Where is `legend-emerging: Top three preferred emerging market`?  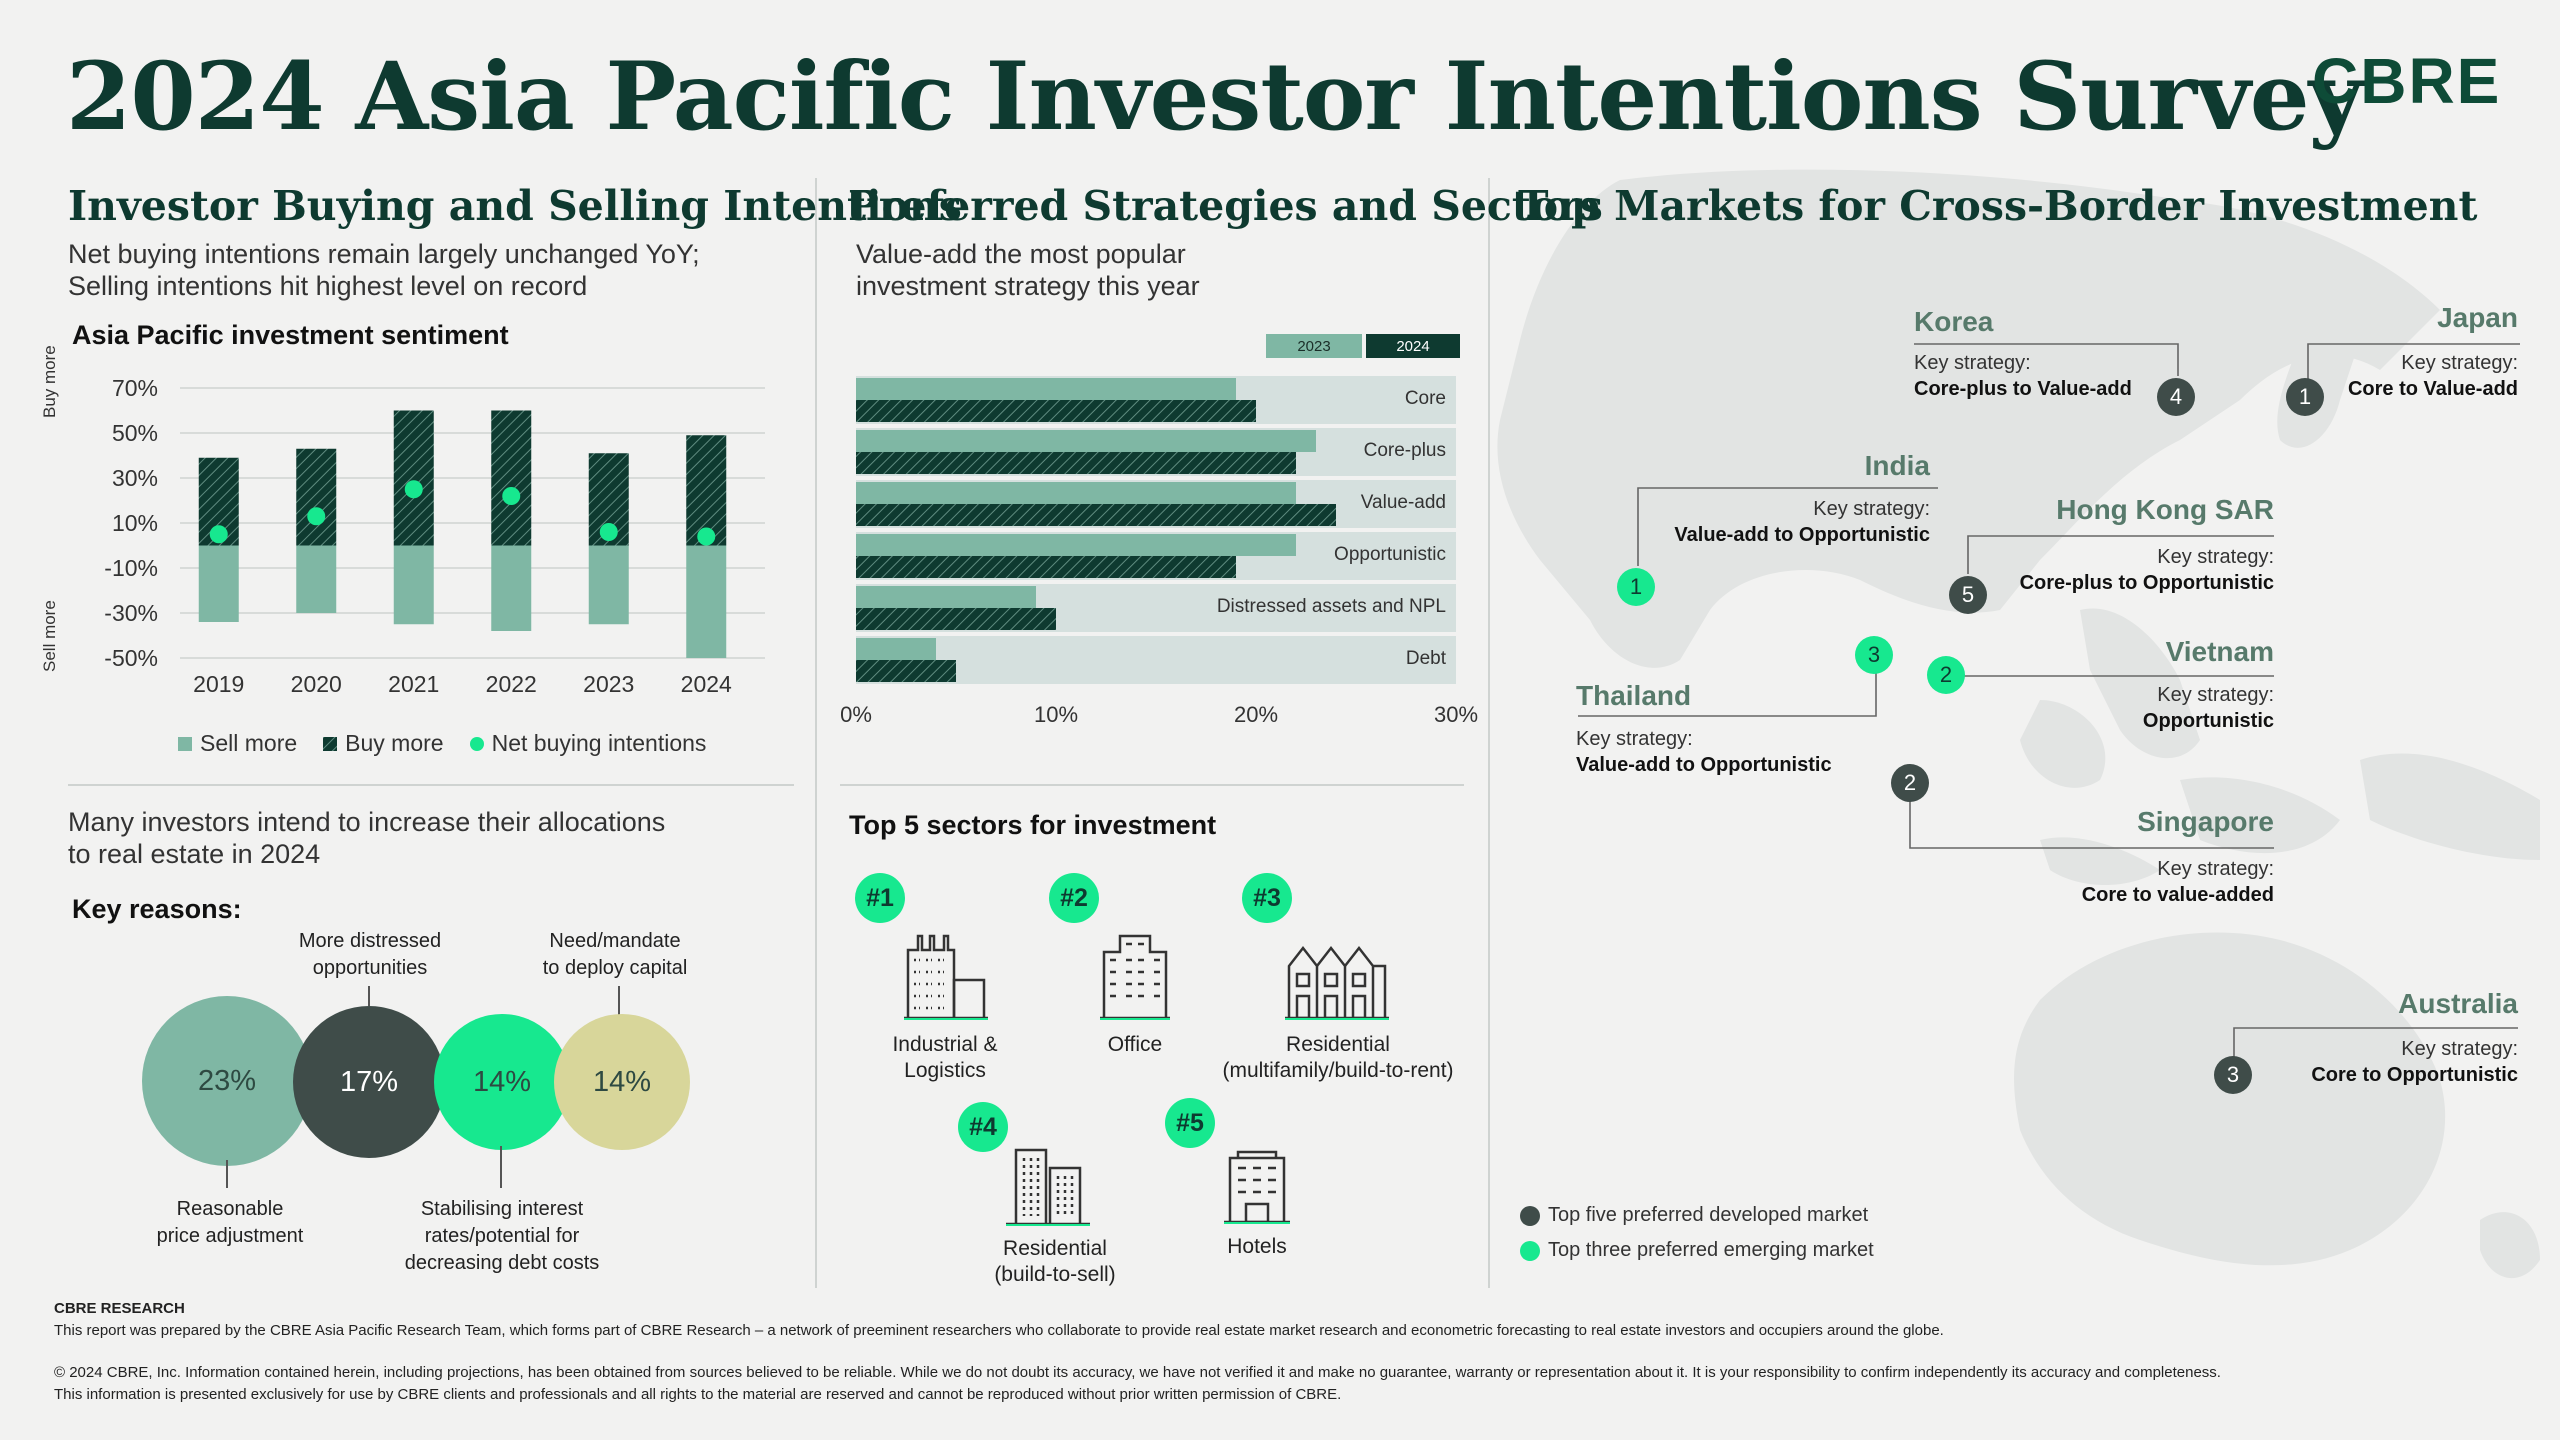 legend-emerging: Top three preferred emerging market is located at coordinates (1697, 1250).